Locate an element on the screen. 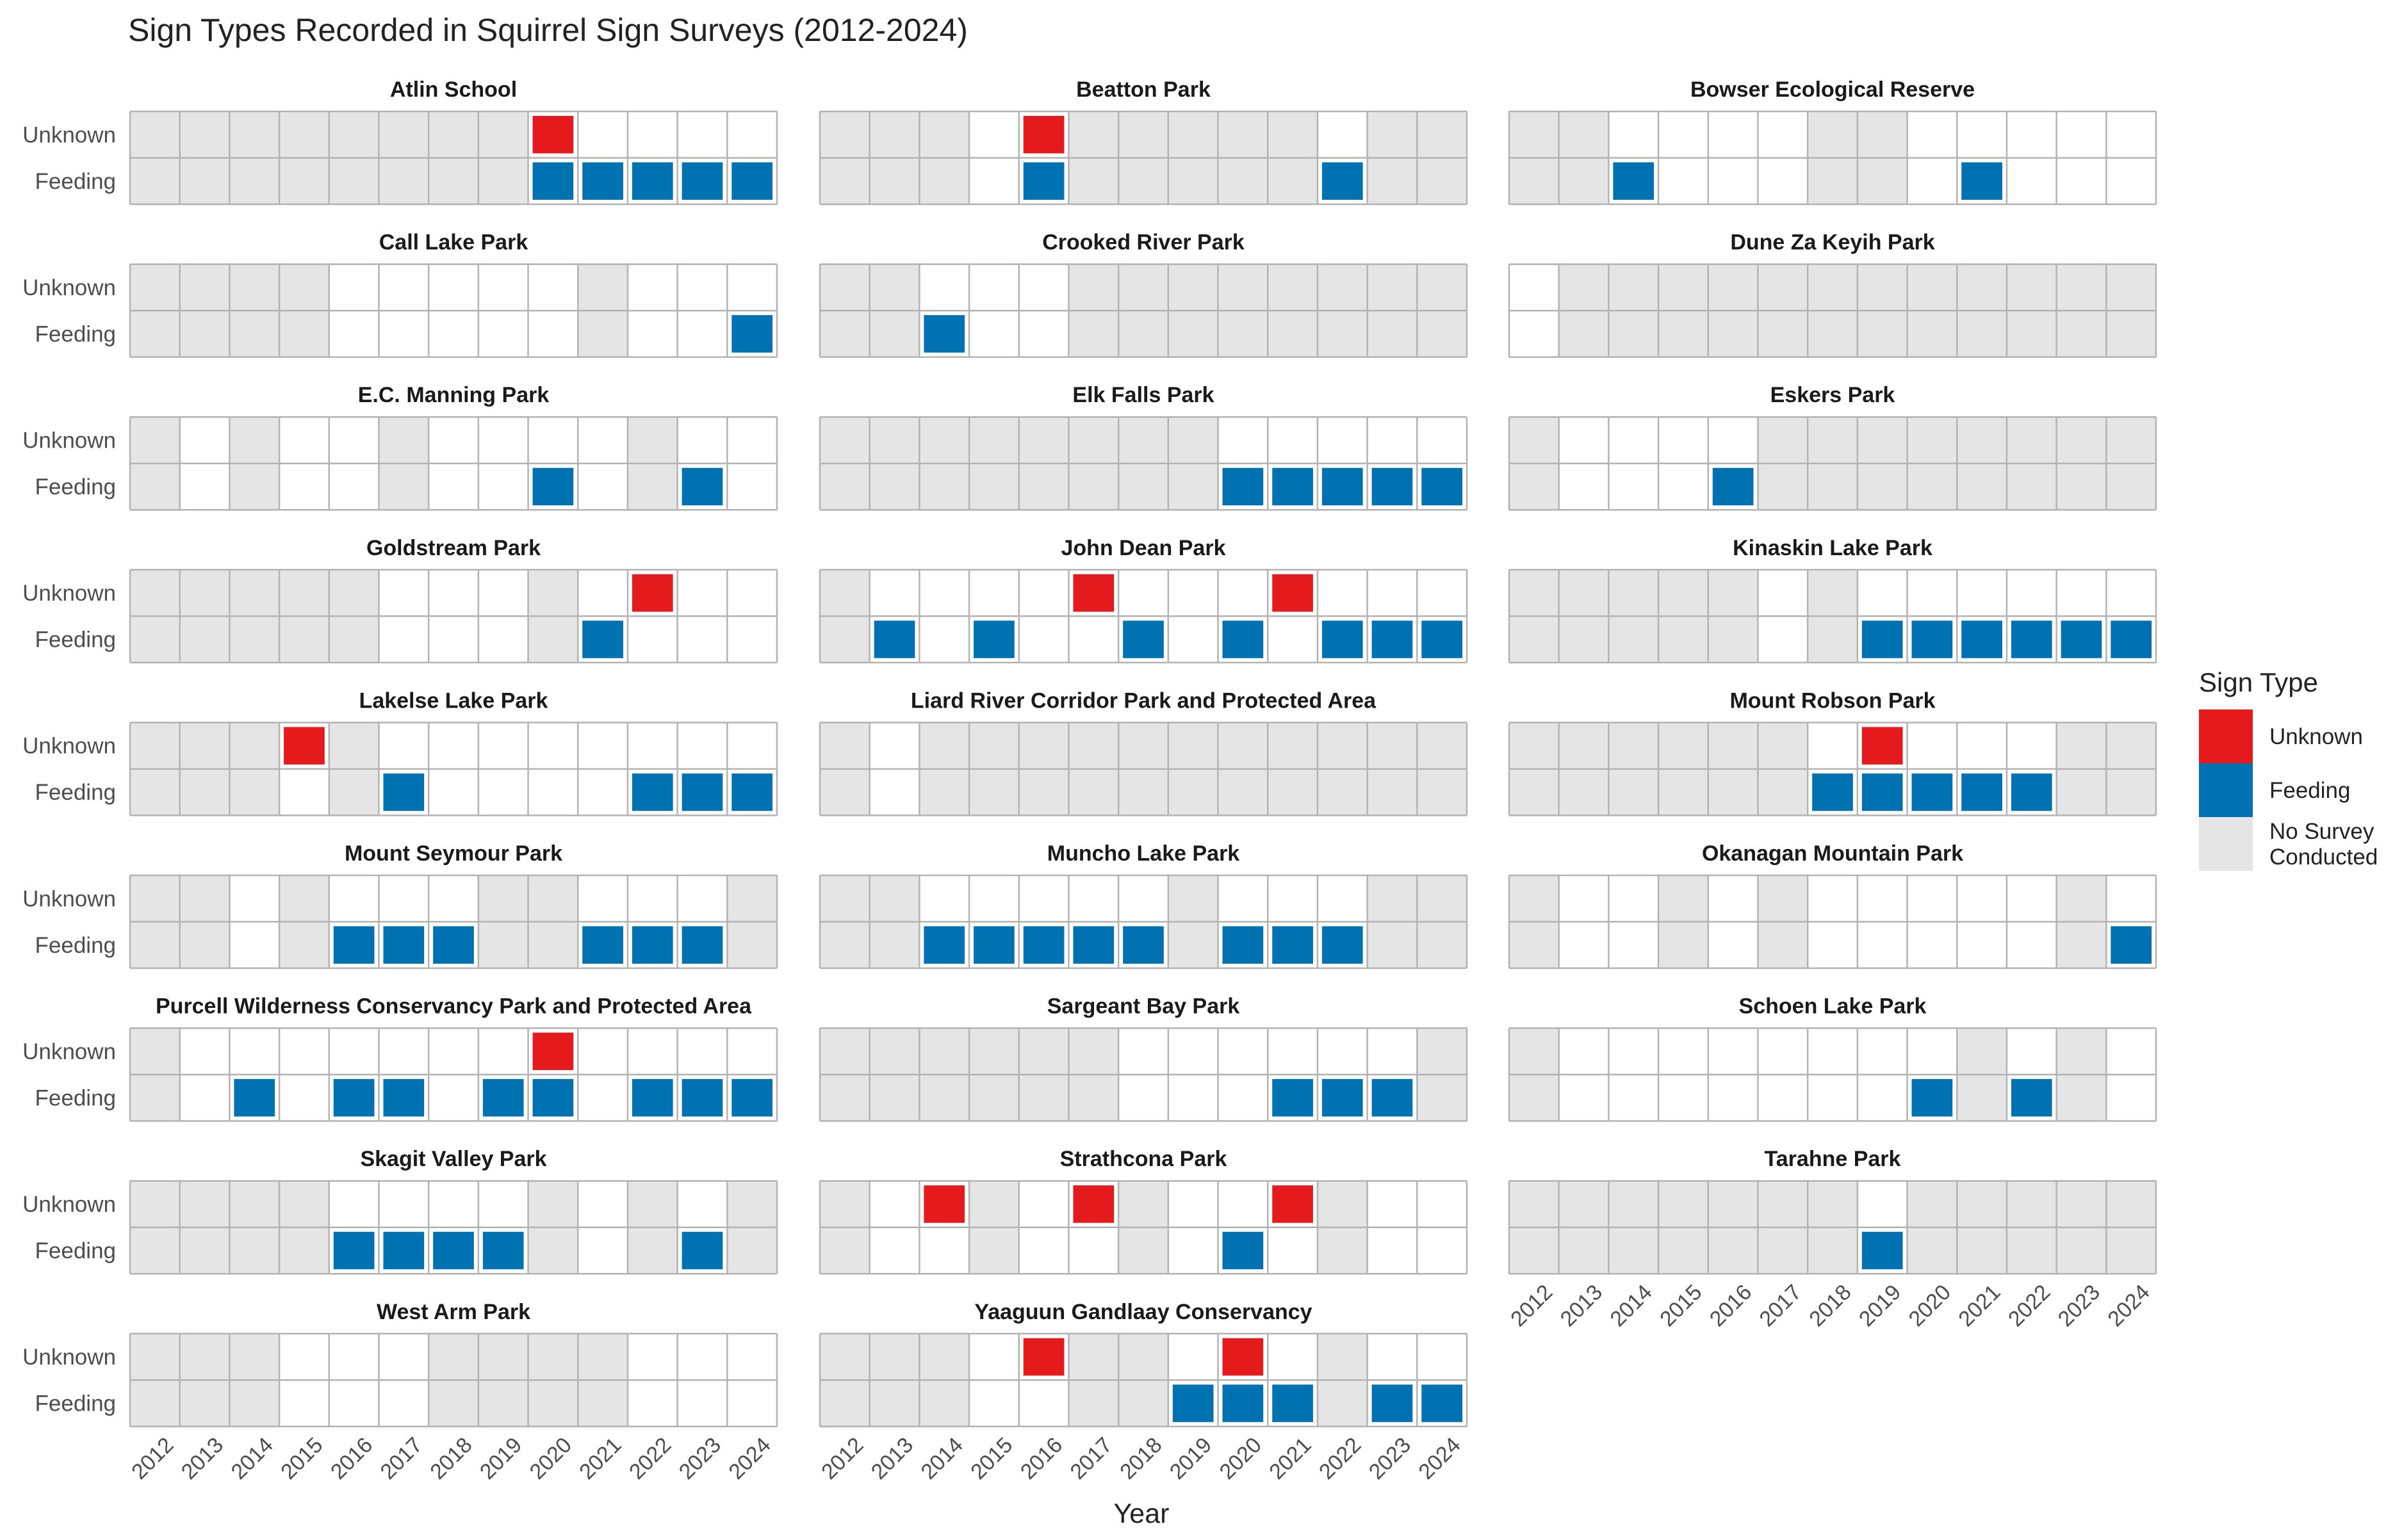 The width and height of the screenshot is (2402, 1540). unknown-tile-2017 is located at coordinates (1094, 1204).